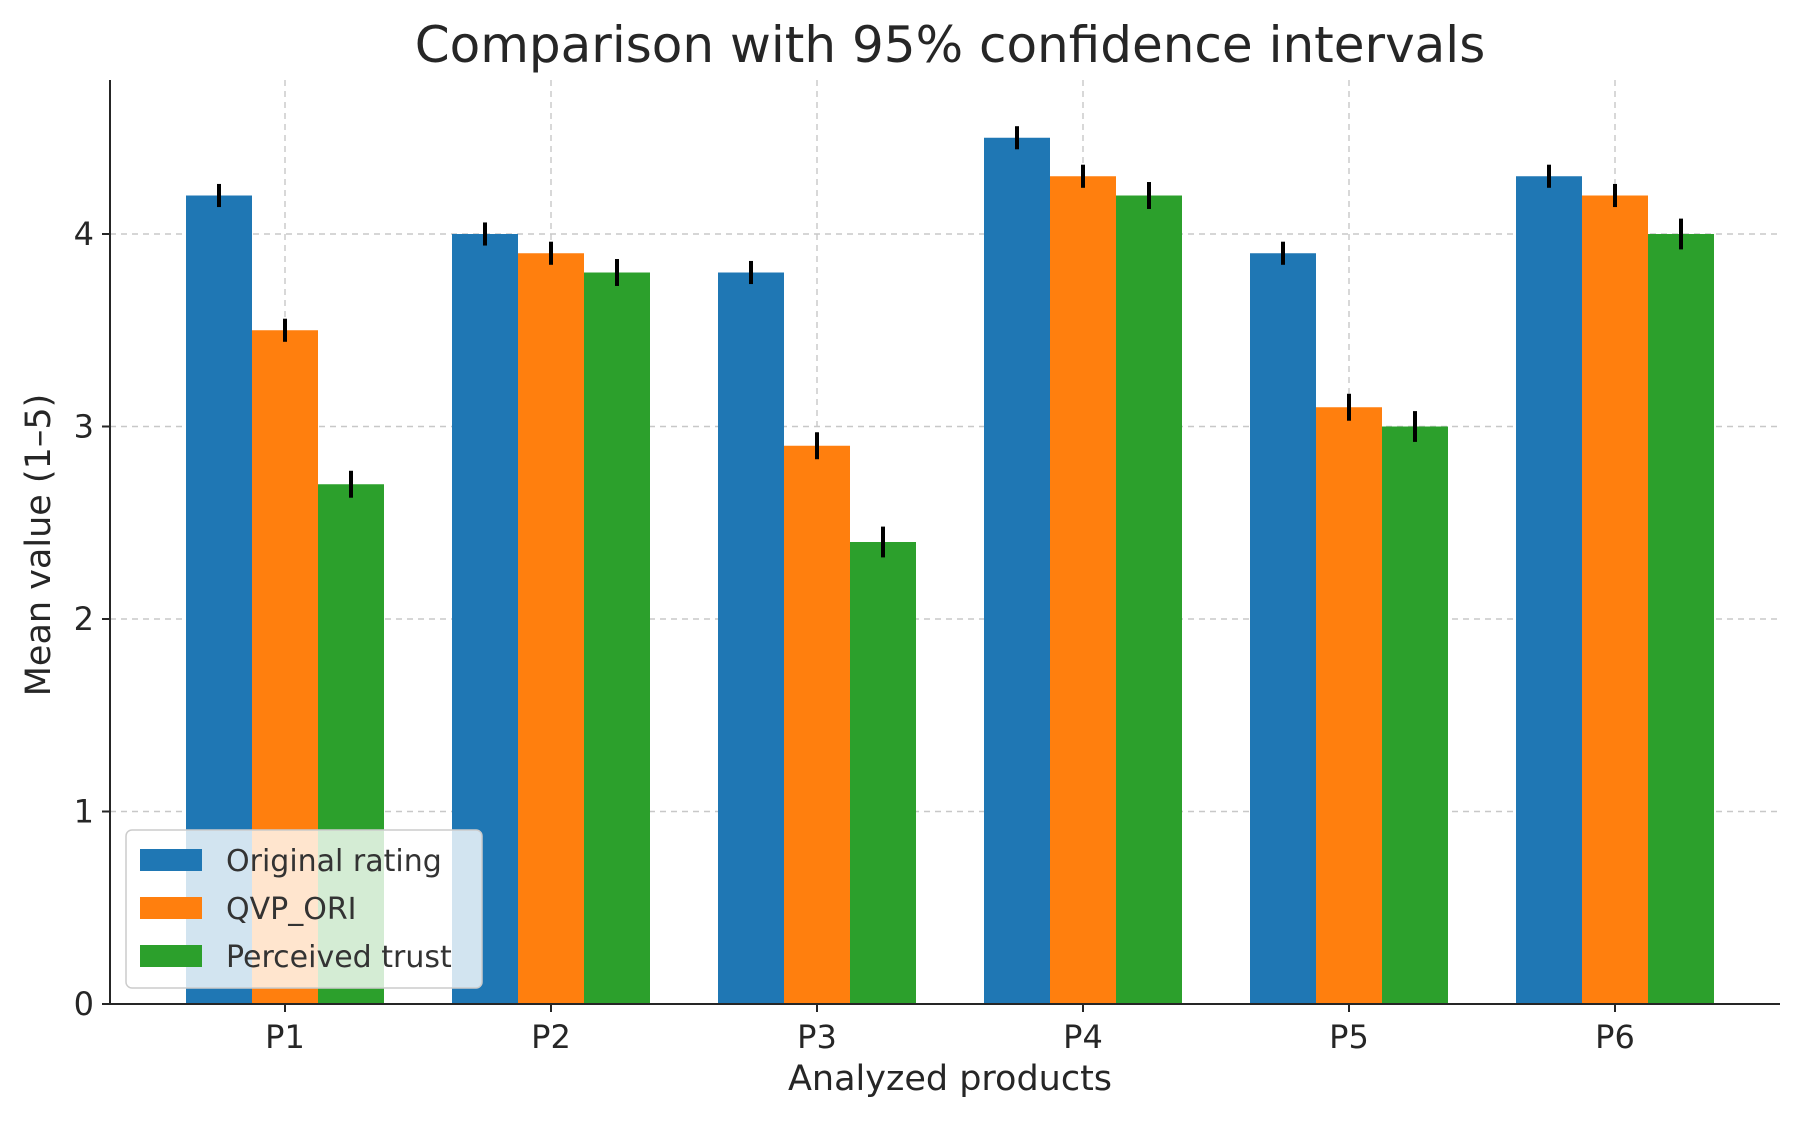  Describe the element at coordinates (39, 545) in the screenshot. I see `y-axis-label: Mean value (1–5)` at that location.